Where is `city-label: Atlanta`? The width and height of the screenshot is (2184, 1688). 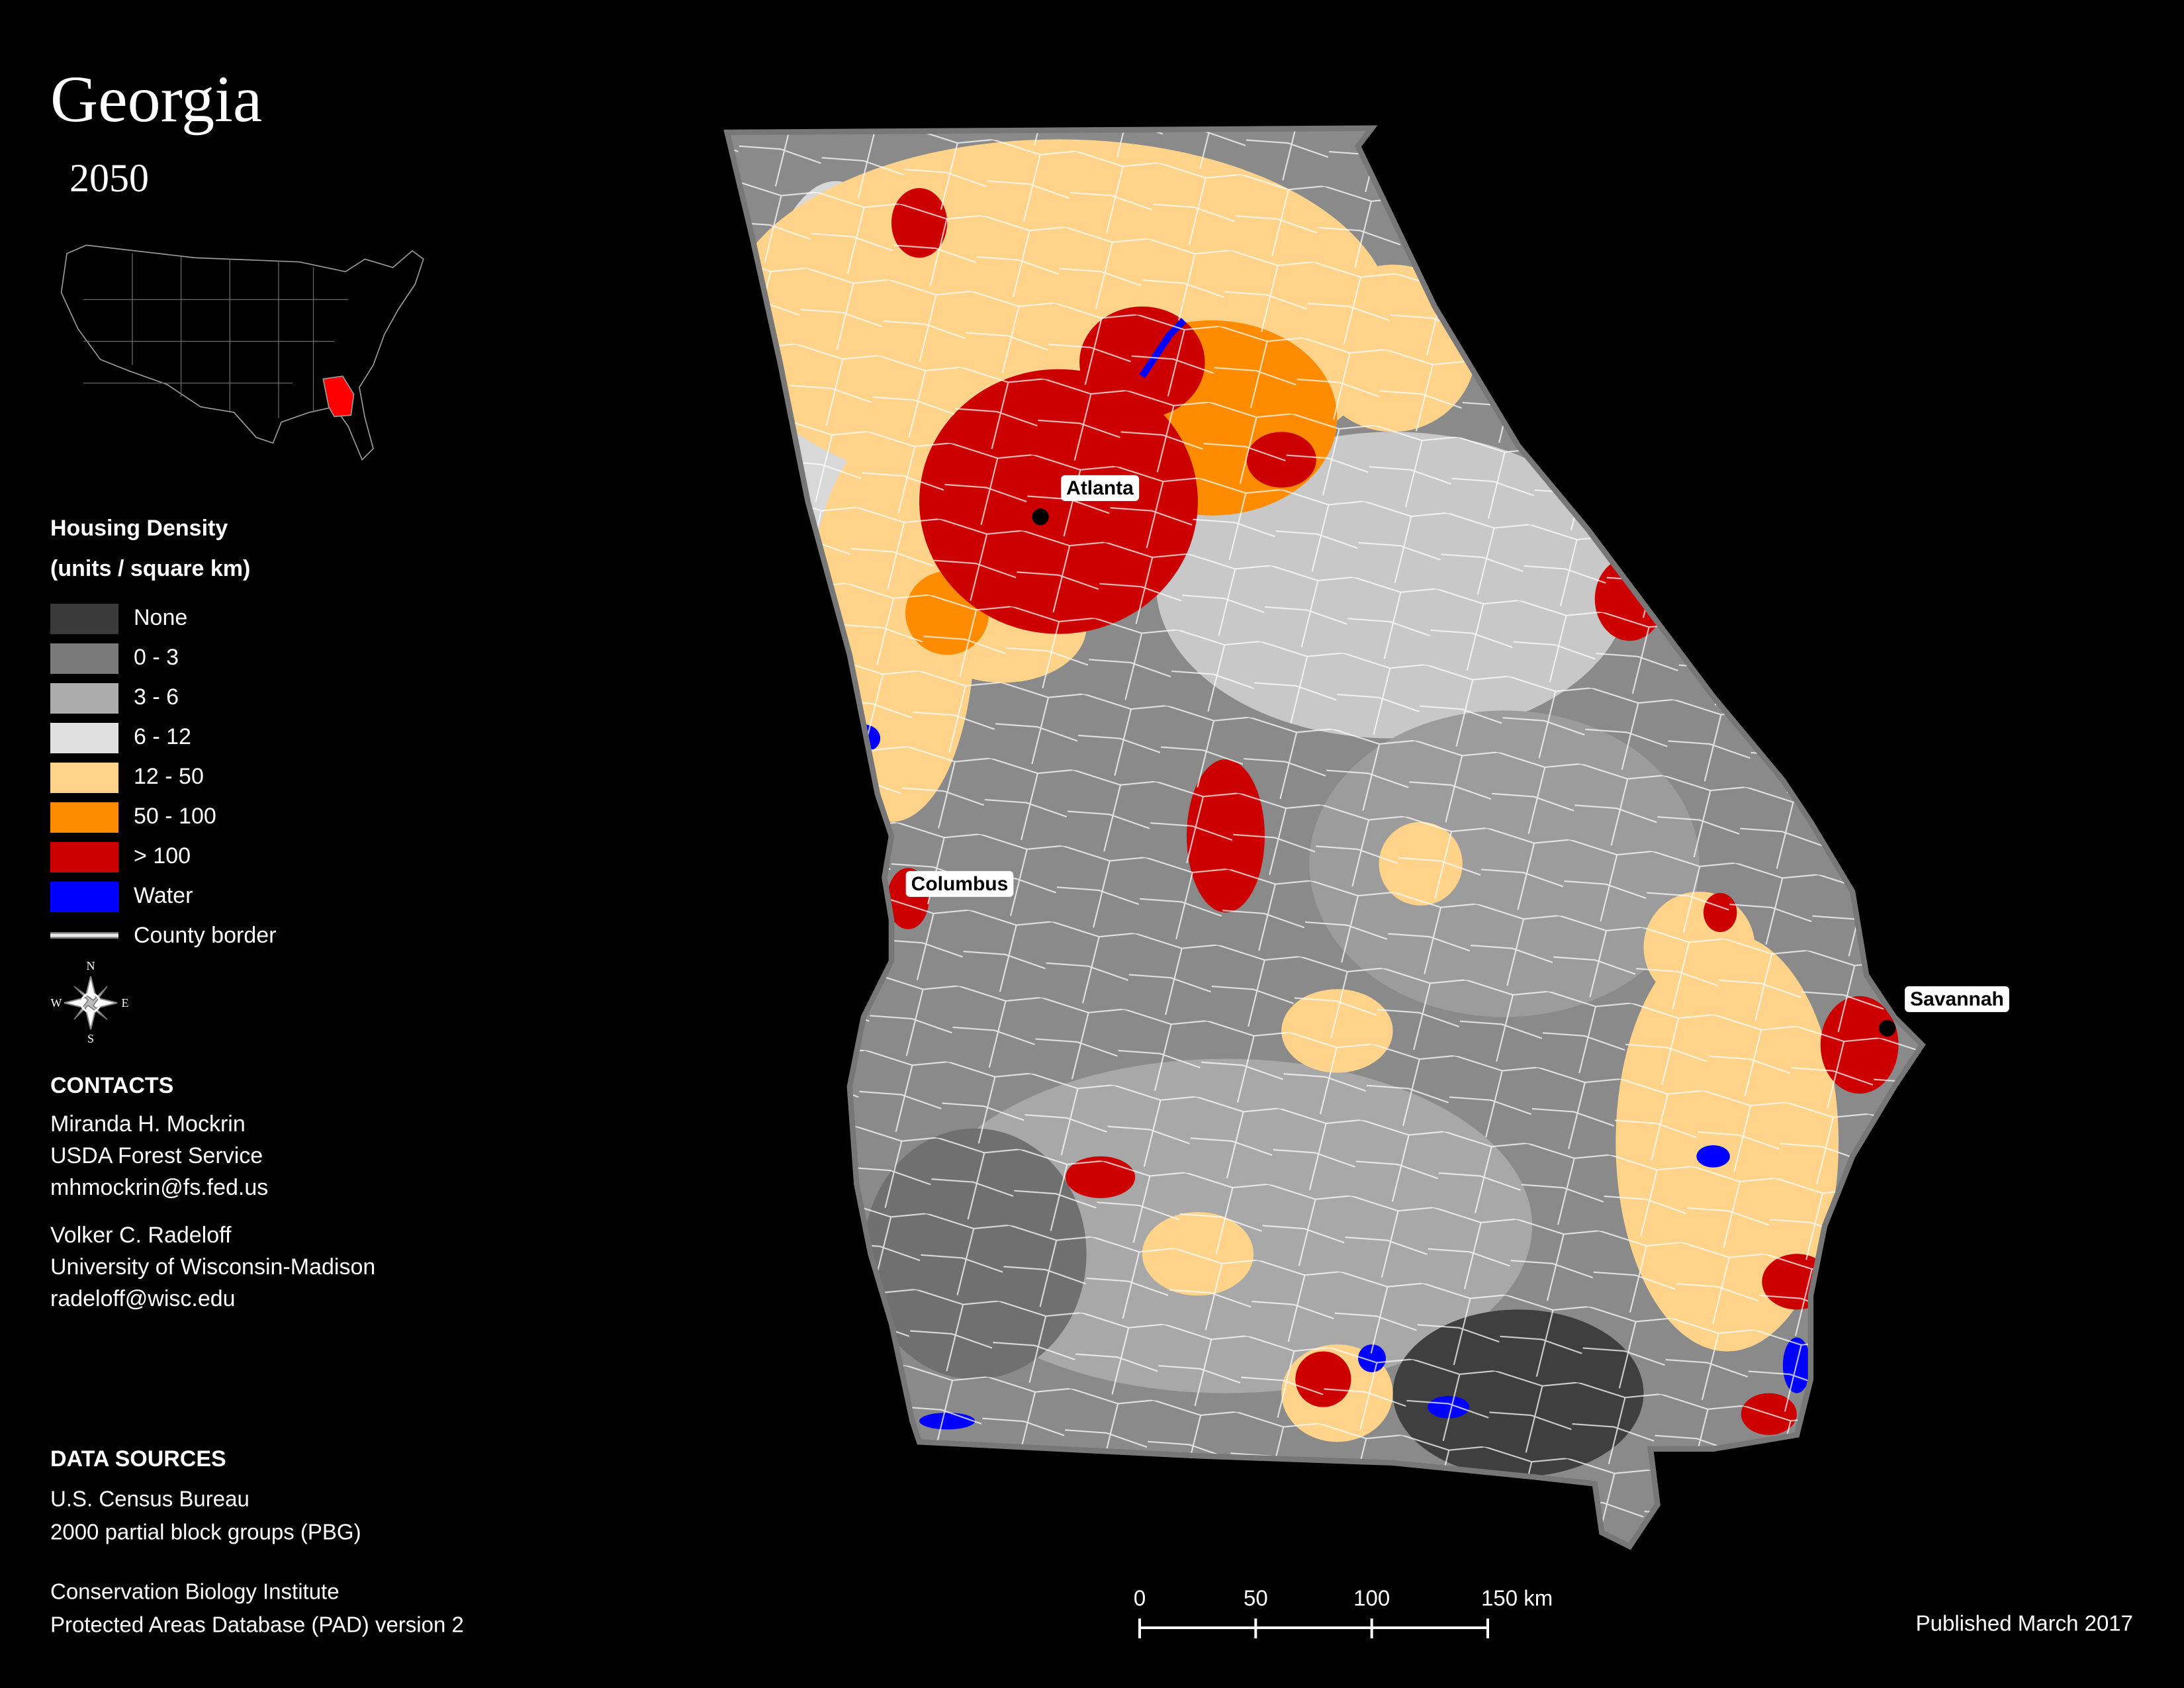
city-label: Atlanta is located at coordinates (1100, 488).